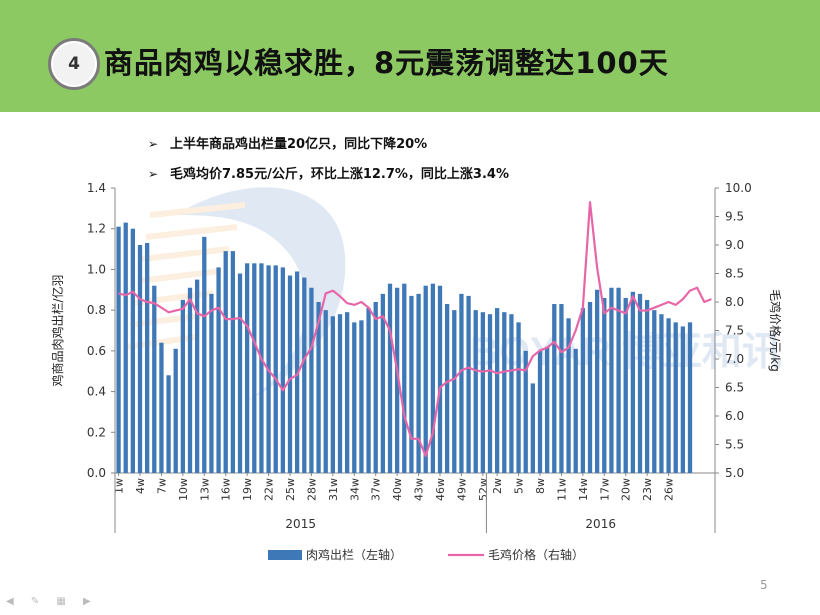 This screenshot has height=615, width=820. I want to click on x-tick-label: 13w, so click(204, 489).